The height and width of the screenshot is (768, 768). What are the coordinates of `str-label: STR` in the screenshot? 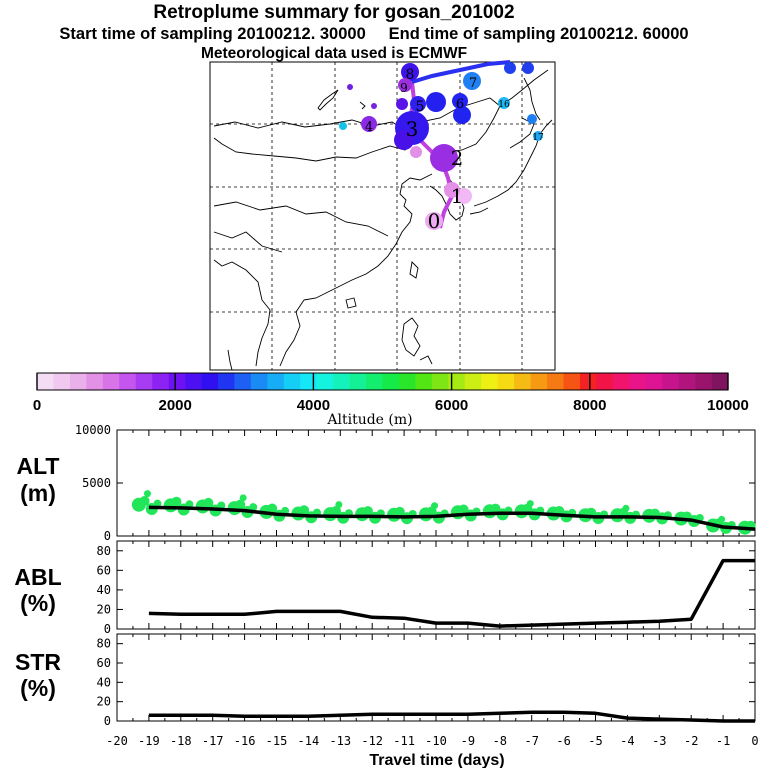 It's located at (38, 662).